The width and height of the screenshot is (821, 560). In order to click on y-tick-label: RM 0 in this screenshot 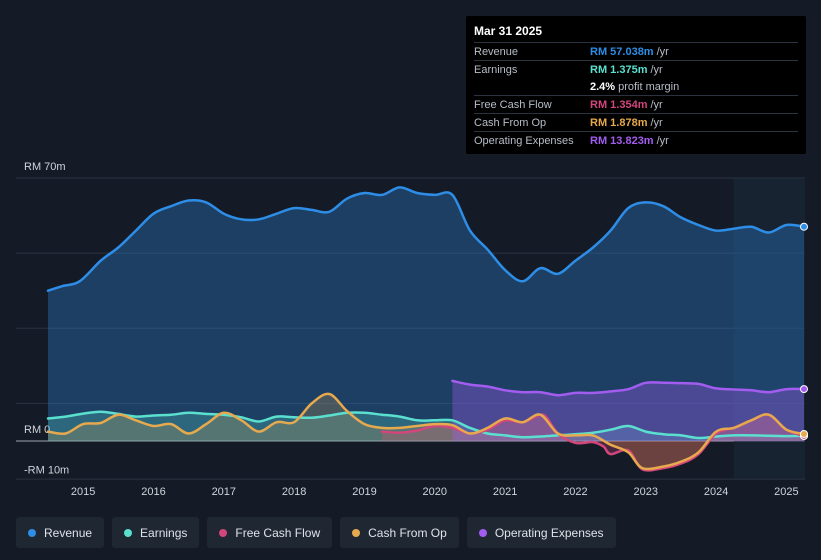, I will do `click(37, 430)`.